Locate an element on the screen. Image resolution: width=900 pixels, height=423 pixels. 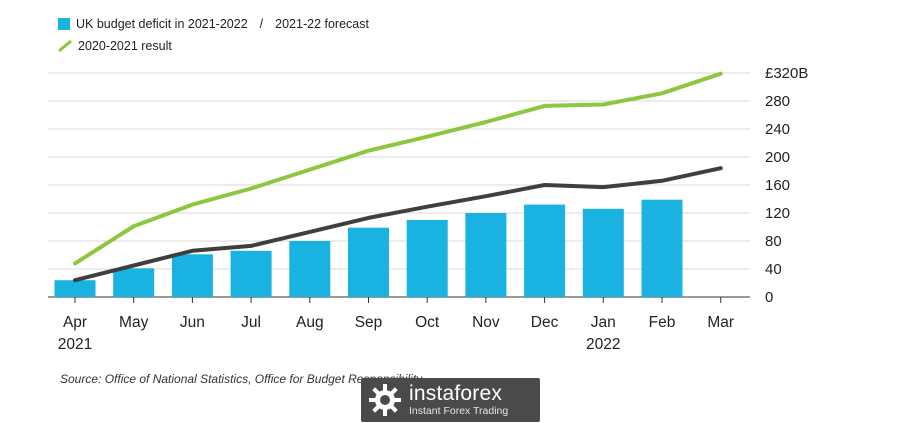
x-tick-year-label: 2022 is located at coordinates (603, 344).